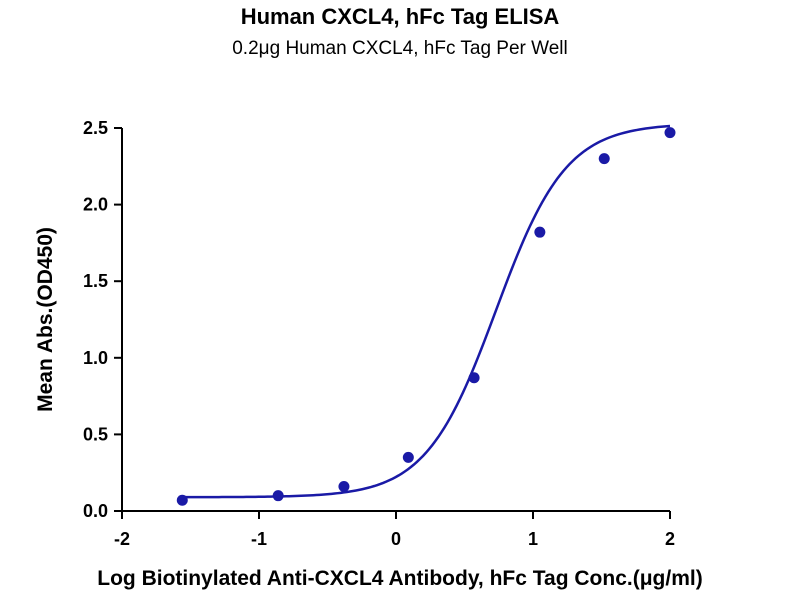  What do you see at coordinates (396, 539) in the screenshot?
I see `x-tick-label: 0` at bounding box center [396, 539].